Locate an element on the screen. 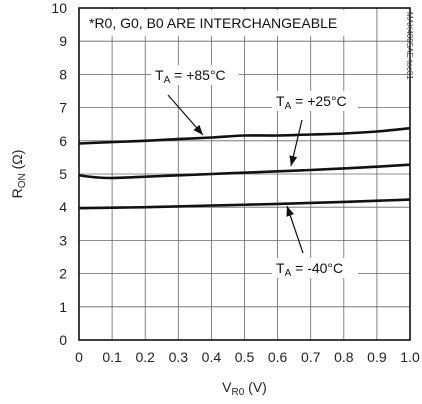 This screenshot has width=422, height=404. y-tick-label: 8 is located at coordinates (63, 74).